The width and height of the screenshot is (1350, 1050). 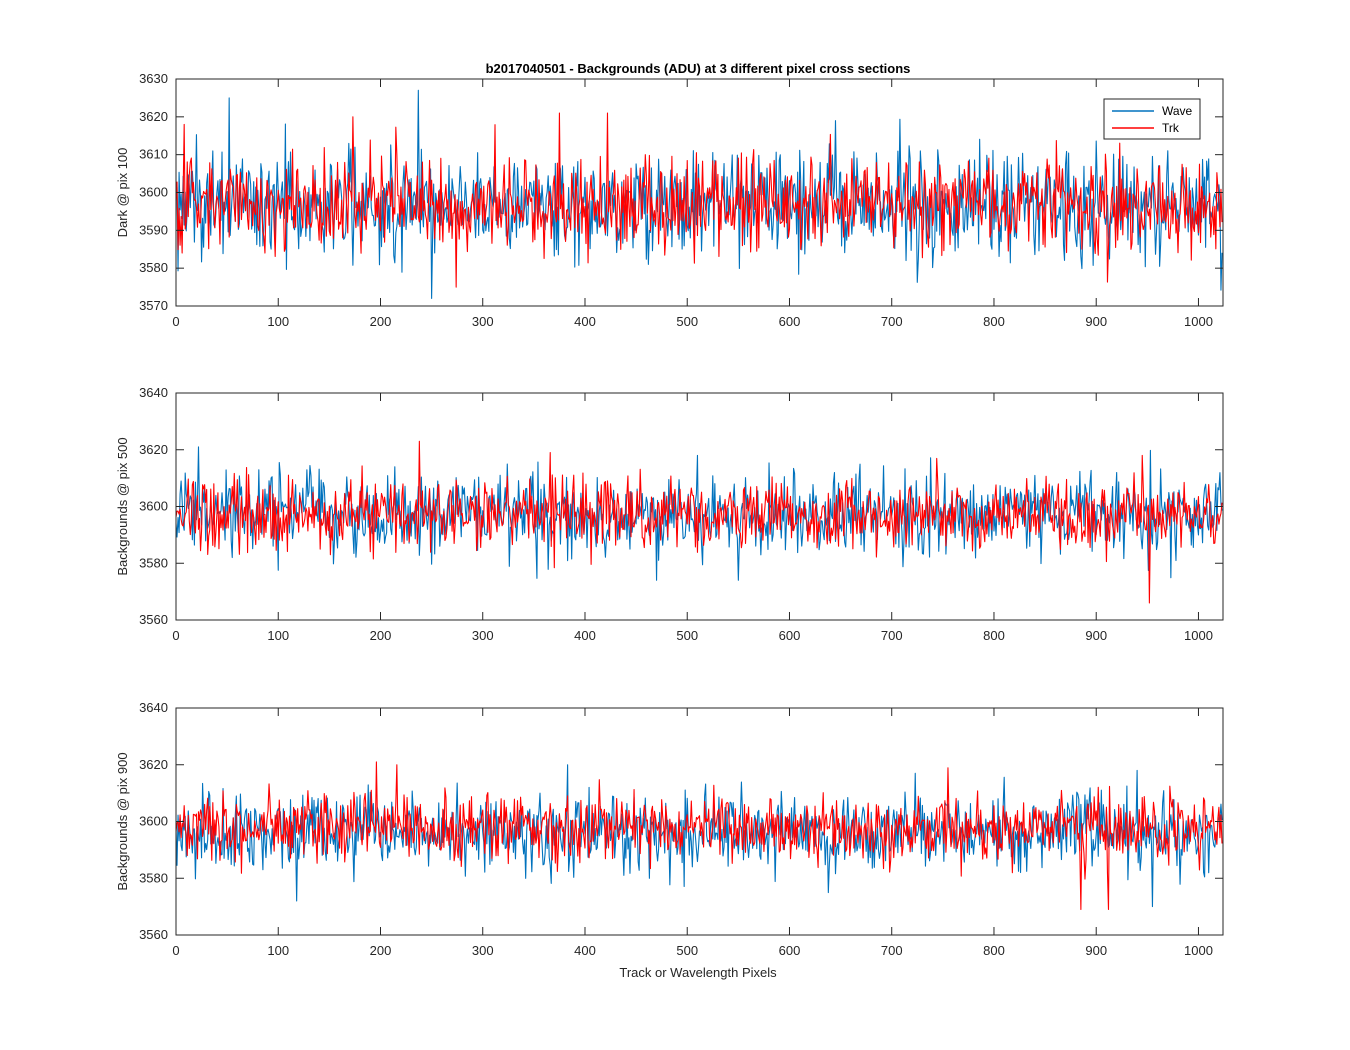 What do you see at coordinates (153, 154) in the screenshot?
I see `y-tick-label: 3610` at bounding box center [153, 154].